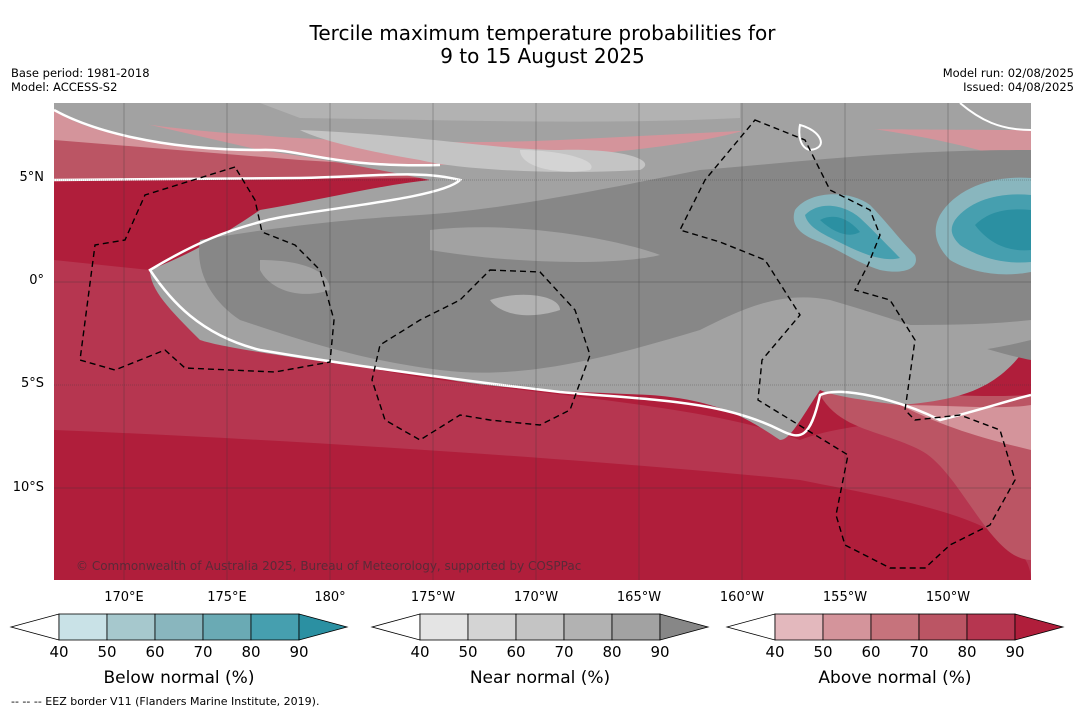 The width and height of the screenshot is (1085, 713). What do you see at coordinates (871, 652) in the screenshot?
I see `above-tick-60: 60` at bounding box center [871, 652].